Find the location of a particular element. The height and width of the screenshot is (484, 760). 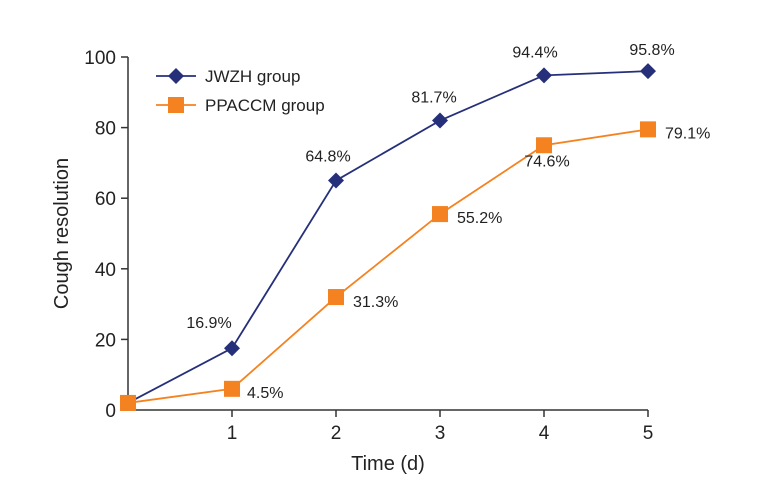

x-tick-label: 3 is located at coordinates (440, 433).